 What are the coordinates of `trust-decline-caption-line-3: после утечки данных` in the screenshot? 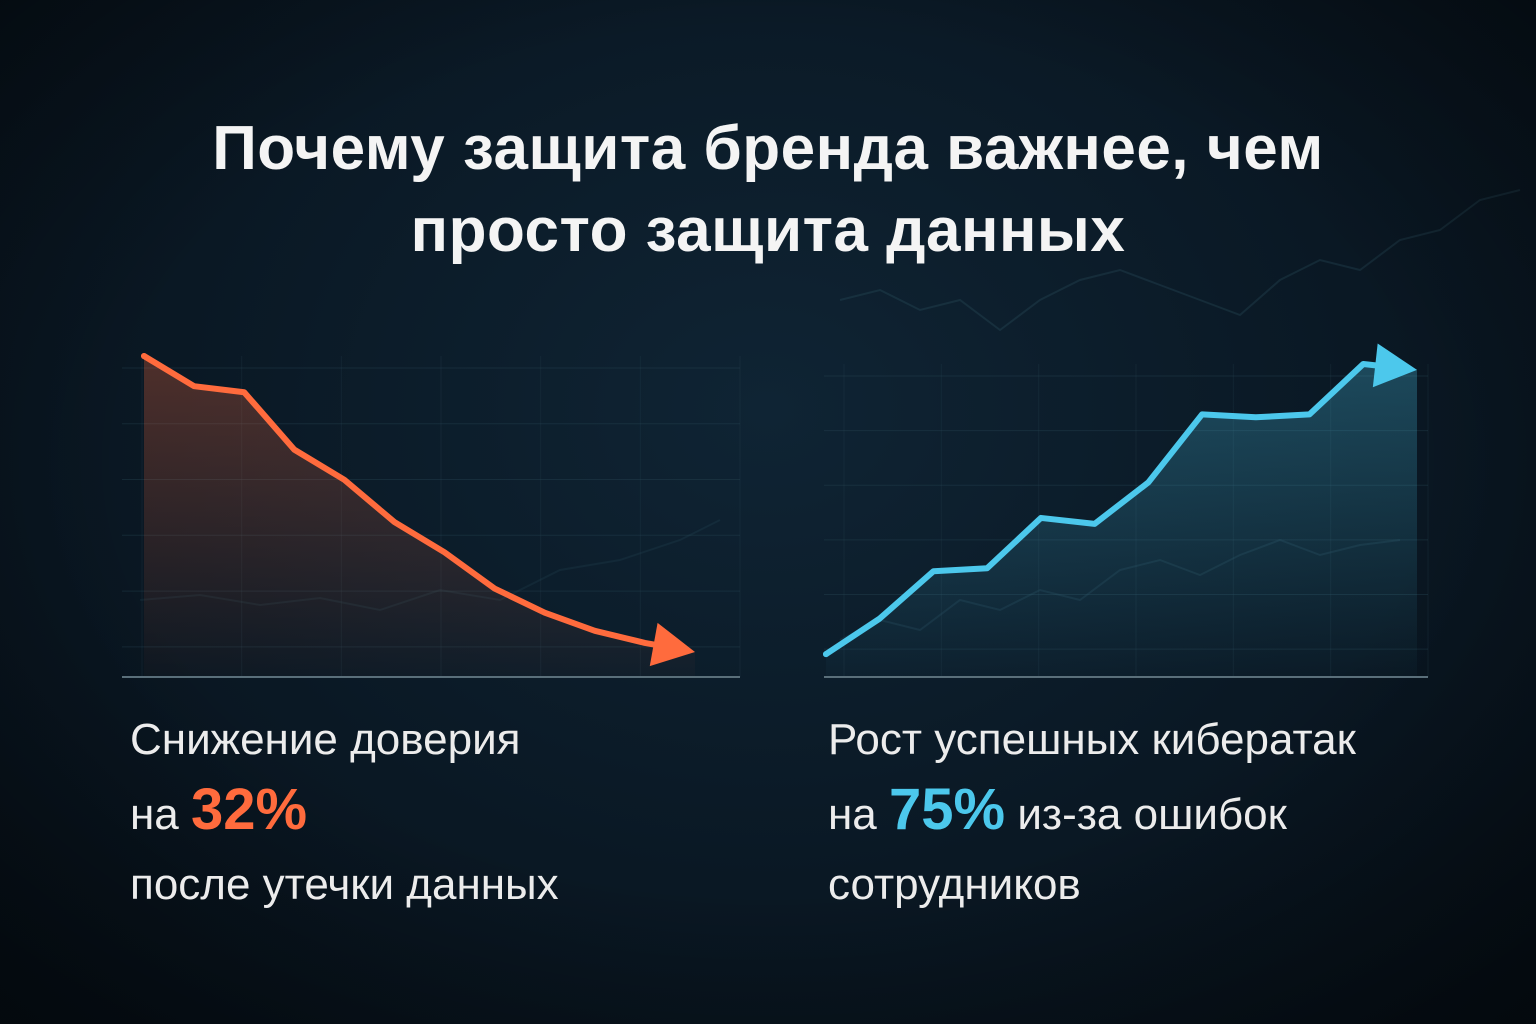 It's located at (344, 884).